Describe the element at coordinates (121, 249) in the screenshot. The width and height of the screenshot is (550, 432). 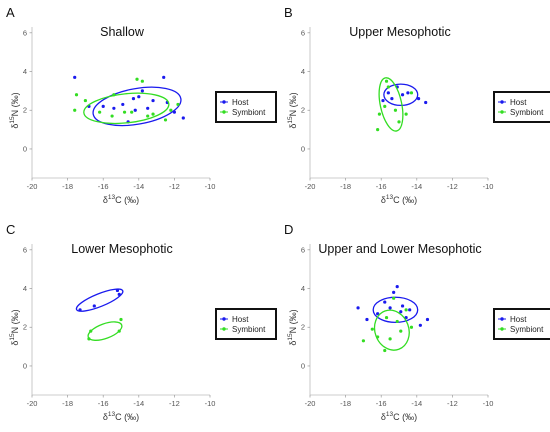
I see `chart-title: Lower Mesophotic` at that location.